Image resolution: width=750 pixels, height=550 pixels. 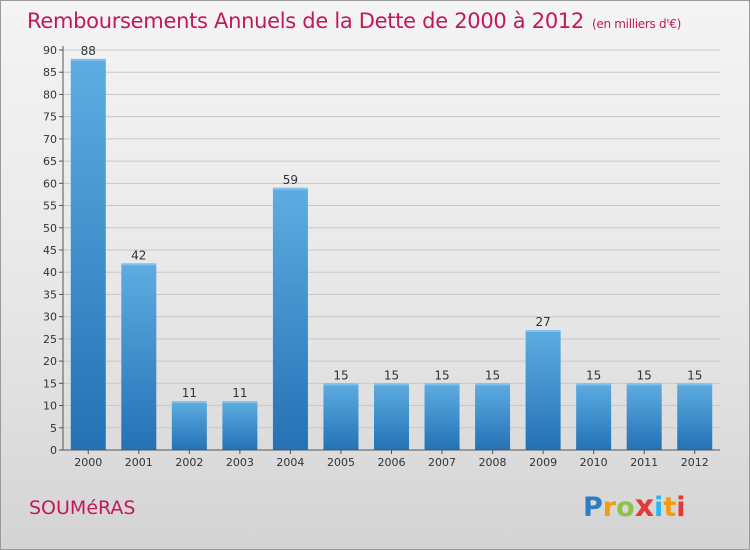 What do you see at coordinates (139, 462) in the screenshot?
I see `x-tick-label-2001: 2001` at bounding box center [139, 462].